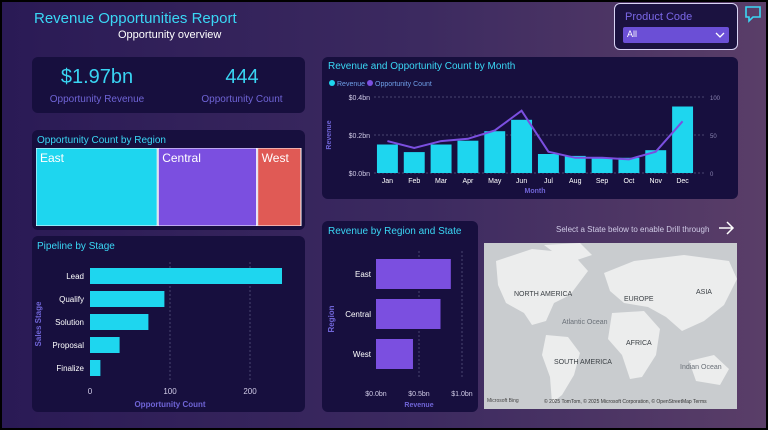  I want to click on region-treemap: East Central West, so click(169, 187).